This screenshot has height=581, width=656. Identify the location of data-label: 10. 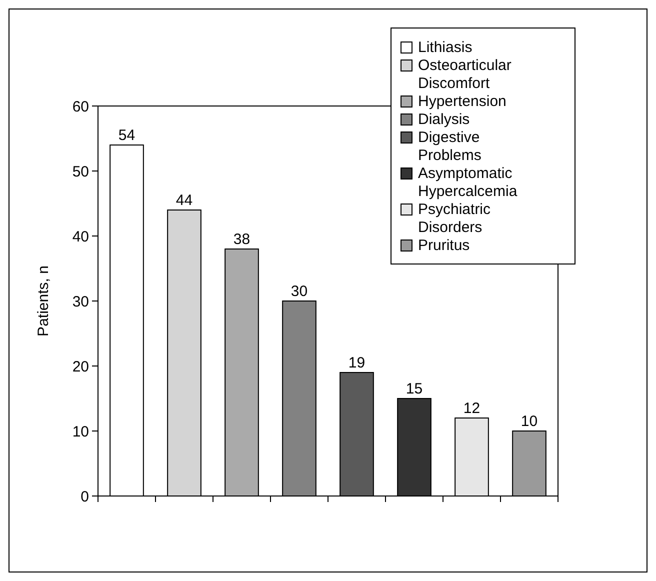
(529, 421).